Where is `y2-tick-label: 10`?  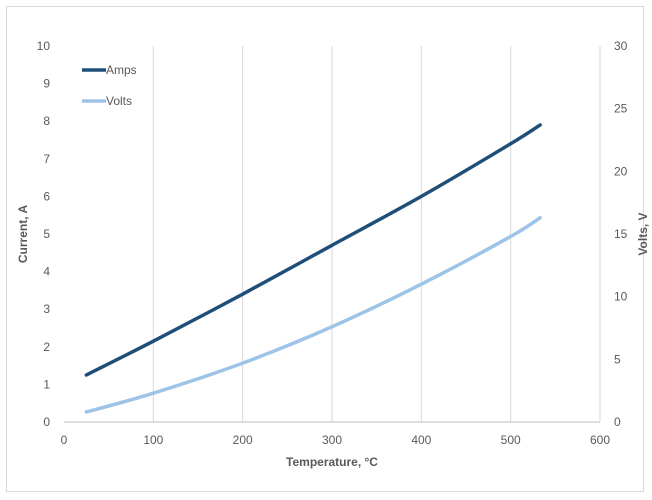
y2-tick-label: 10 is located at coordinates (621, 297).